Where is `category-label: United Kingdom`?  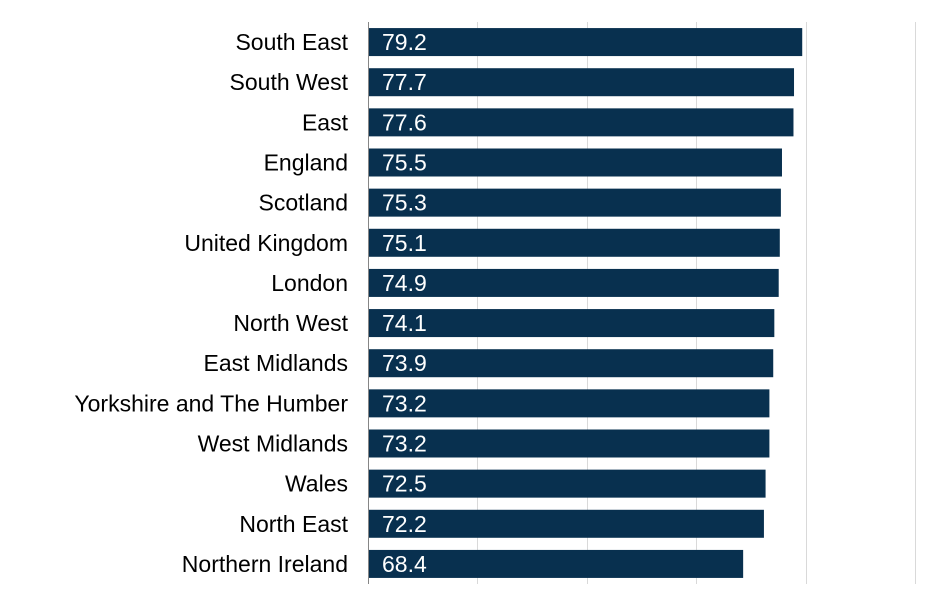
category-label: United Kingdom is located at coordinates (266, 243).